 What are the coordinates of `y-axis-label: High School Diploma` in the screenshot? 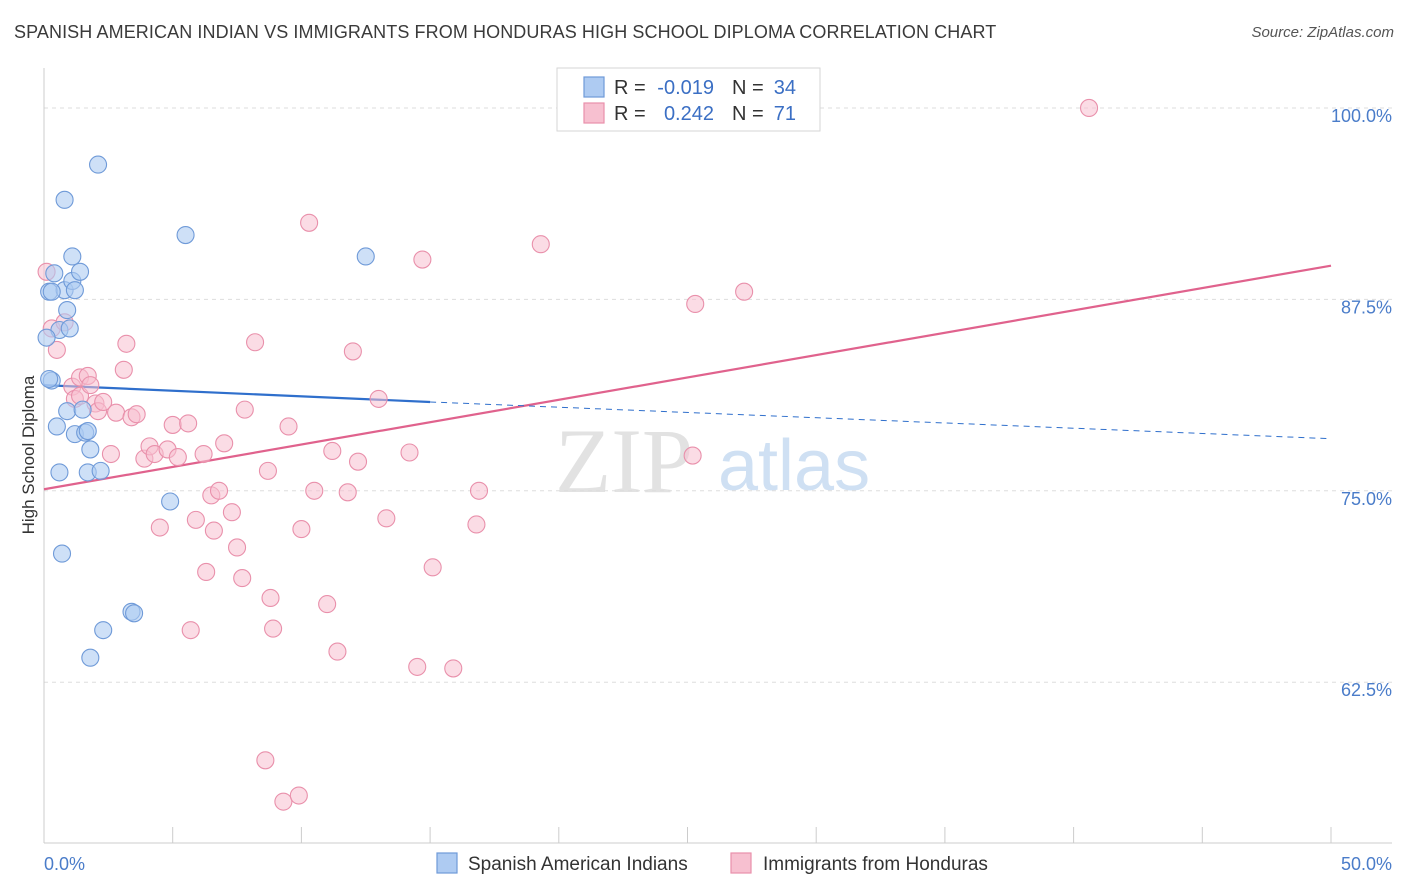 It's located at (28, 454).